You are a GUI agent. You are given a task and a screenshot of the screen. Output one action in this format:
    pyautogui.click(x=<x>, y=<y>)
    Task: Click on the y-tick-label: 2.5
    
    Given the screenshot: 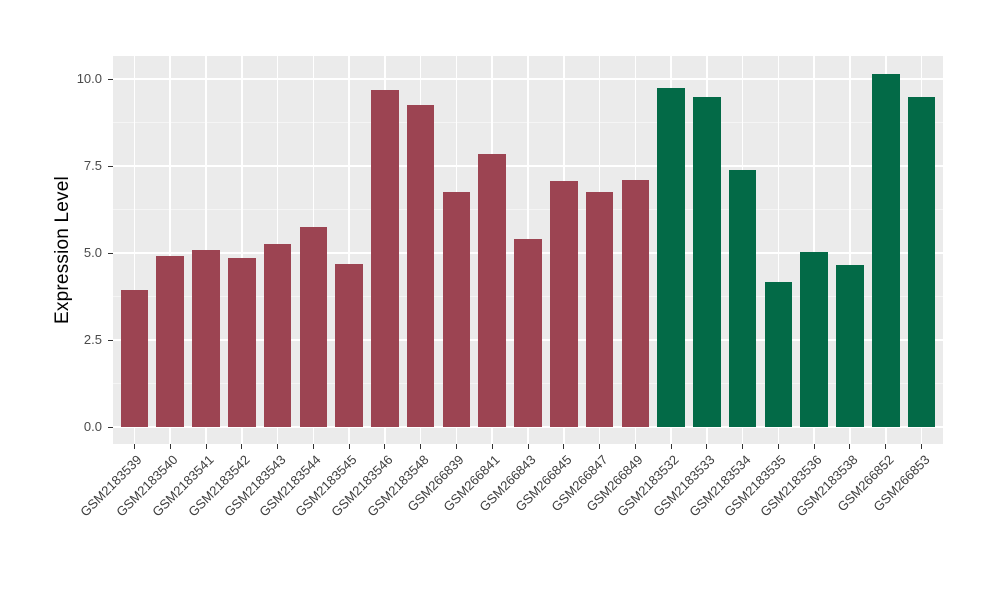 What is the action you would take?
    pyautogui.click(x=92, y=339)
    